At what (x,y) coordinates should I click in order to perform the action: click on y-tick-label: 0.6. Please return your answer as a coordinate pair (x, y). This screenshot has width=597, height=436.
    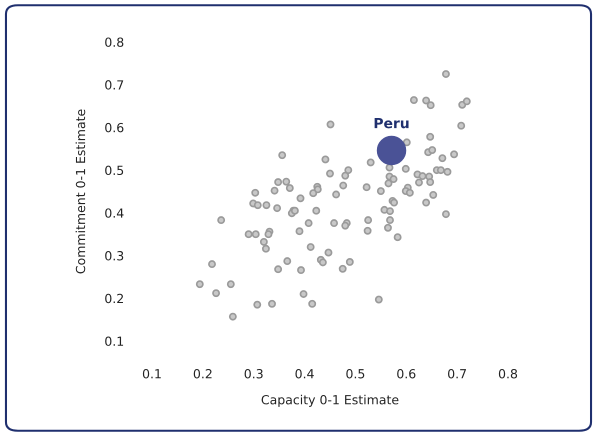
    Looking at the image, I should click on (114, 127).